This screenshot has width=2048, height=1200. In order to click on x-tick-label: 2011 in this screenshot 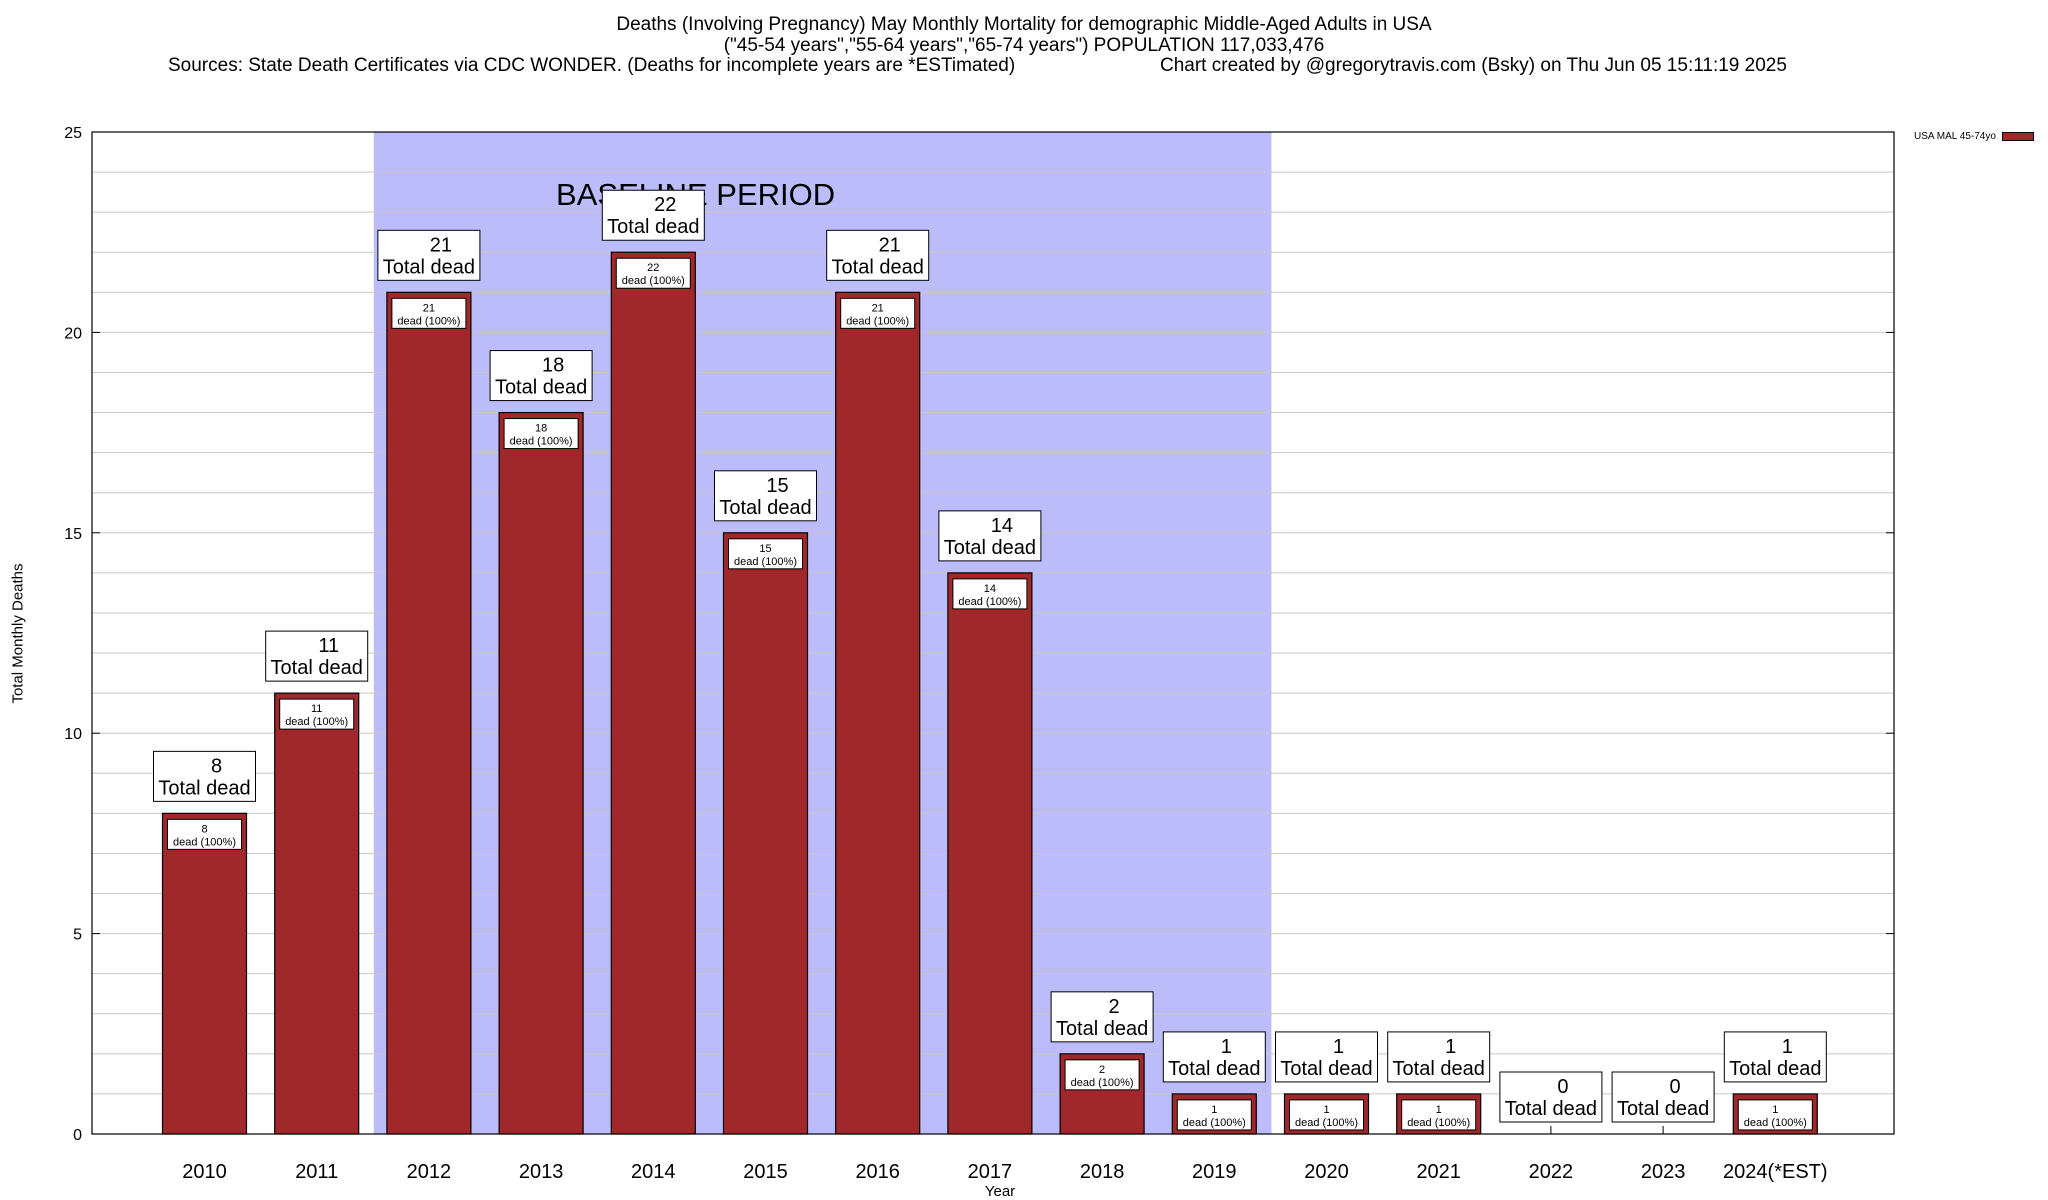, I will do `click(316, 1172)`.